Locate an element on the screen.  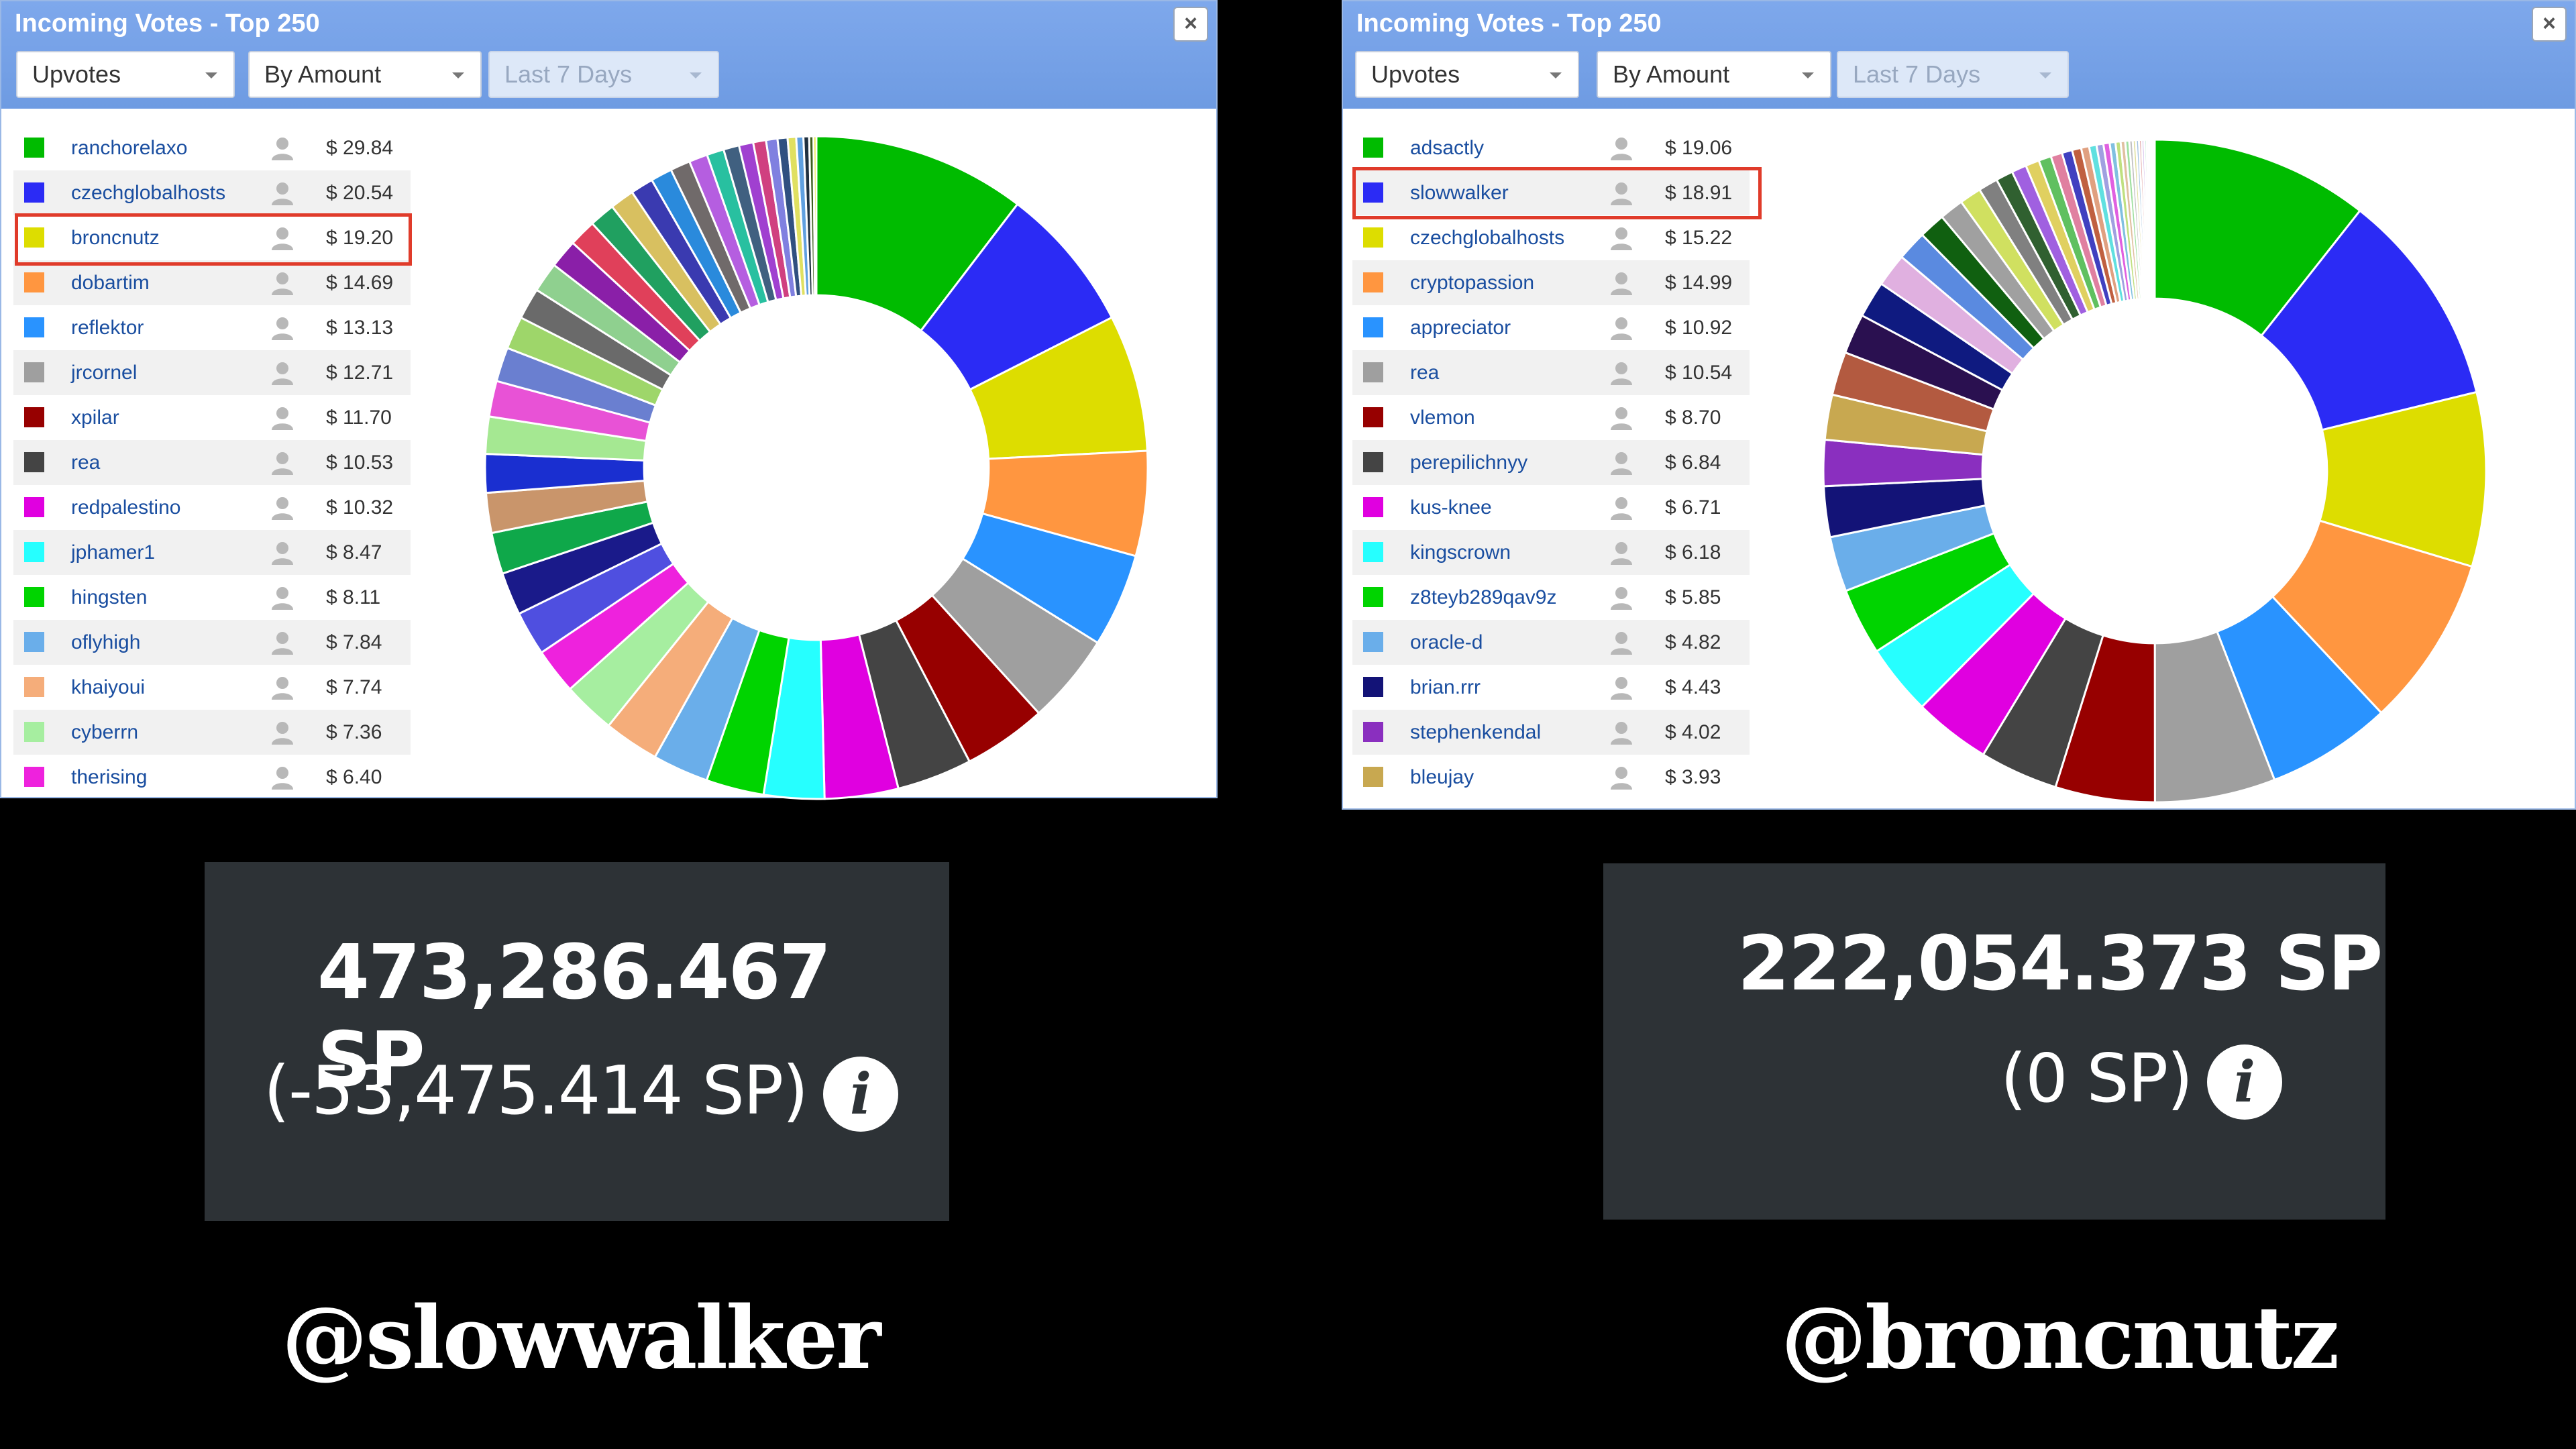
voter-name-link: jrcornel is located at coordinates (104, 373).